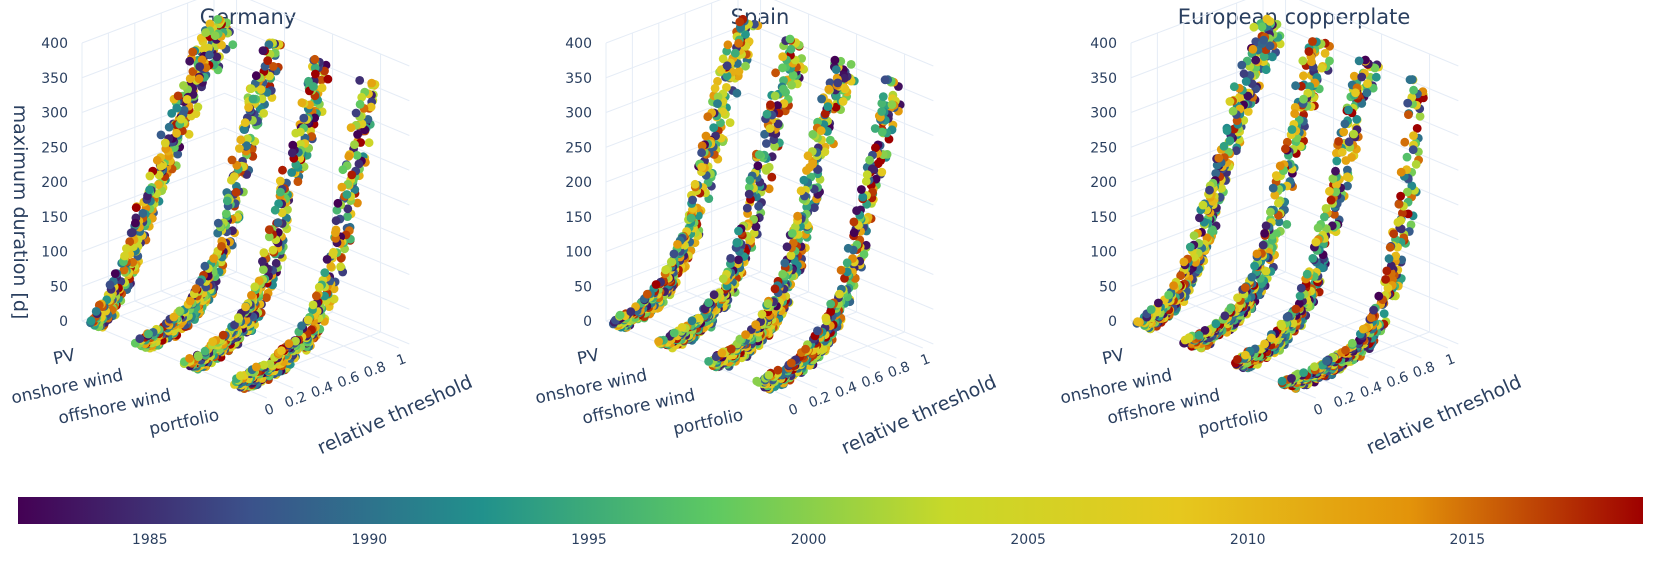 Image resolution: width=1661 pixels, height=581 pixels. I want to click on z-tick-label: 100, so click(578, 253).